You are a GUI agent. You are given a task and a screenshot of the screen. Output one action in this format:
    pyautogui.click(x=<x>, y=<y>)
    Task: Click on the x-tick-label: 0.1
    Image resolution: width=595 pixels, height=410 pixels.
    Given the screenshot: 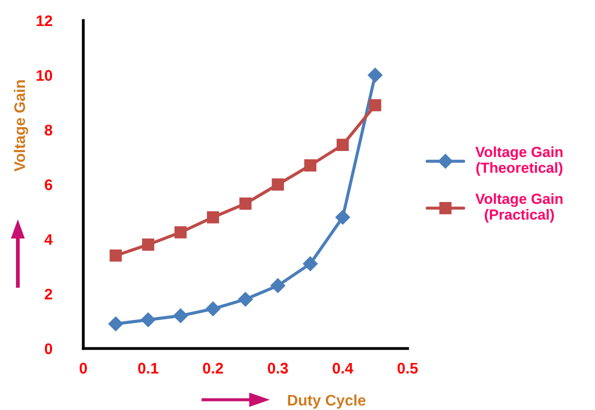 What is the action you would take?
    pyautogui.click(x=148, y=368)
    